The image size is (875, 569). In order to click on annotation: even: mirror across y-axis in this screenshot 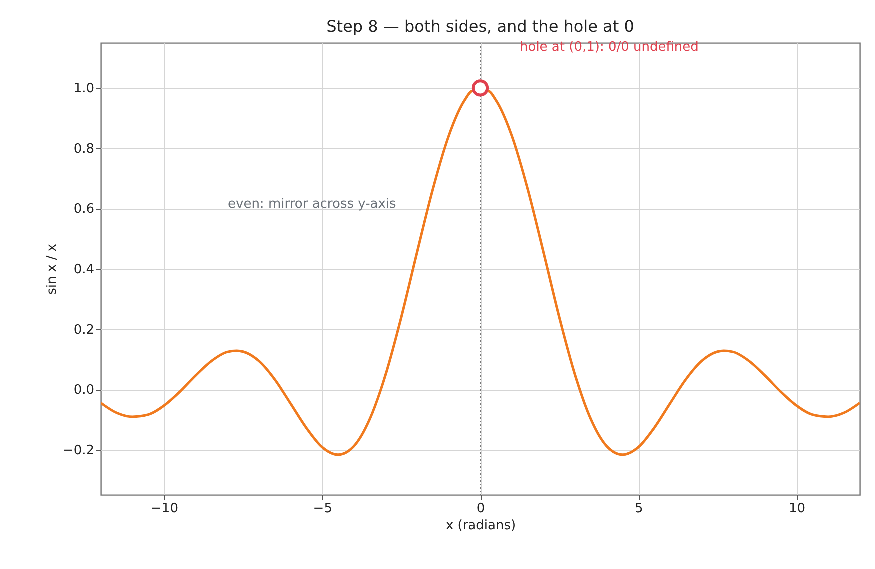, I will do `click(312, 204)`.